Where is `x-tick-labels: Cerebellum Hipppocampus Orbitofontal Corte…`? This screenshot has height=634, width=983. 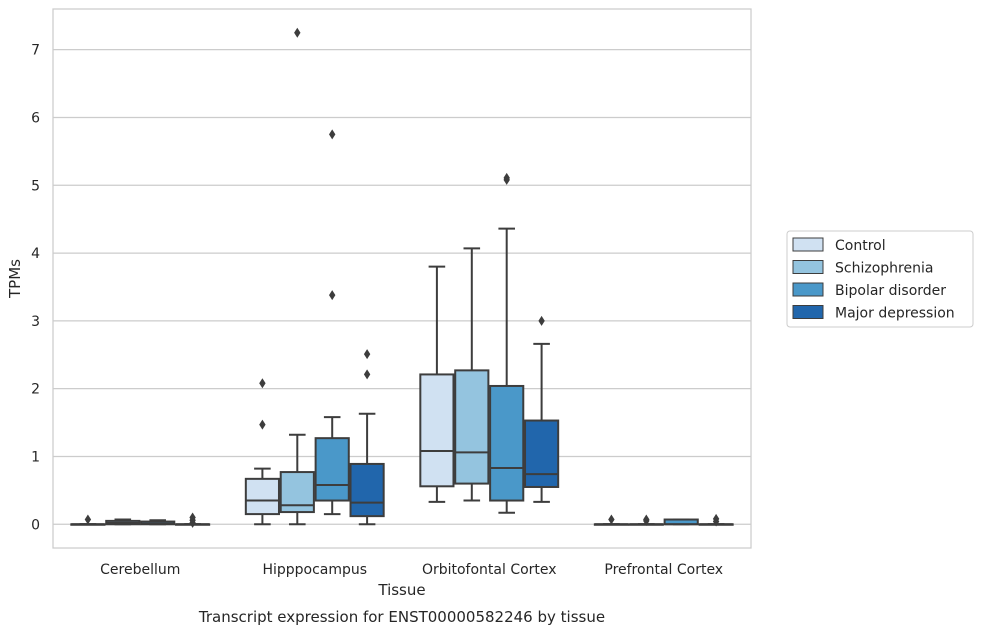
x-tick-labels: Cerebellum Hipppocampus Orbitofontal Corte… is located at coordinates (411, 570).